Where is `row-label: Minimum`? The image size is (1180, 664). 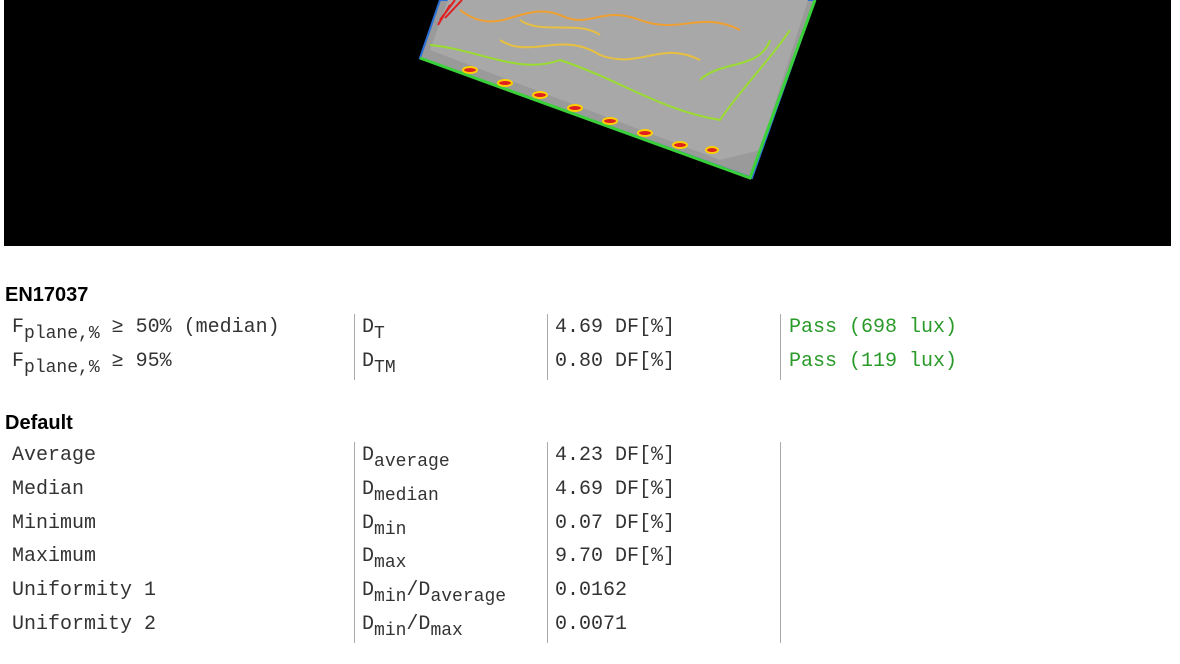
row-label: Minimum is located at coordinates (54, 524).